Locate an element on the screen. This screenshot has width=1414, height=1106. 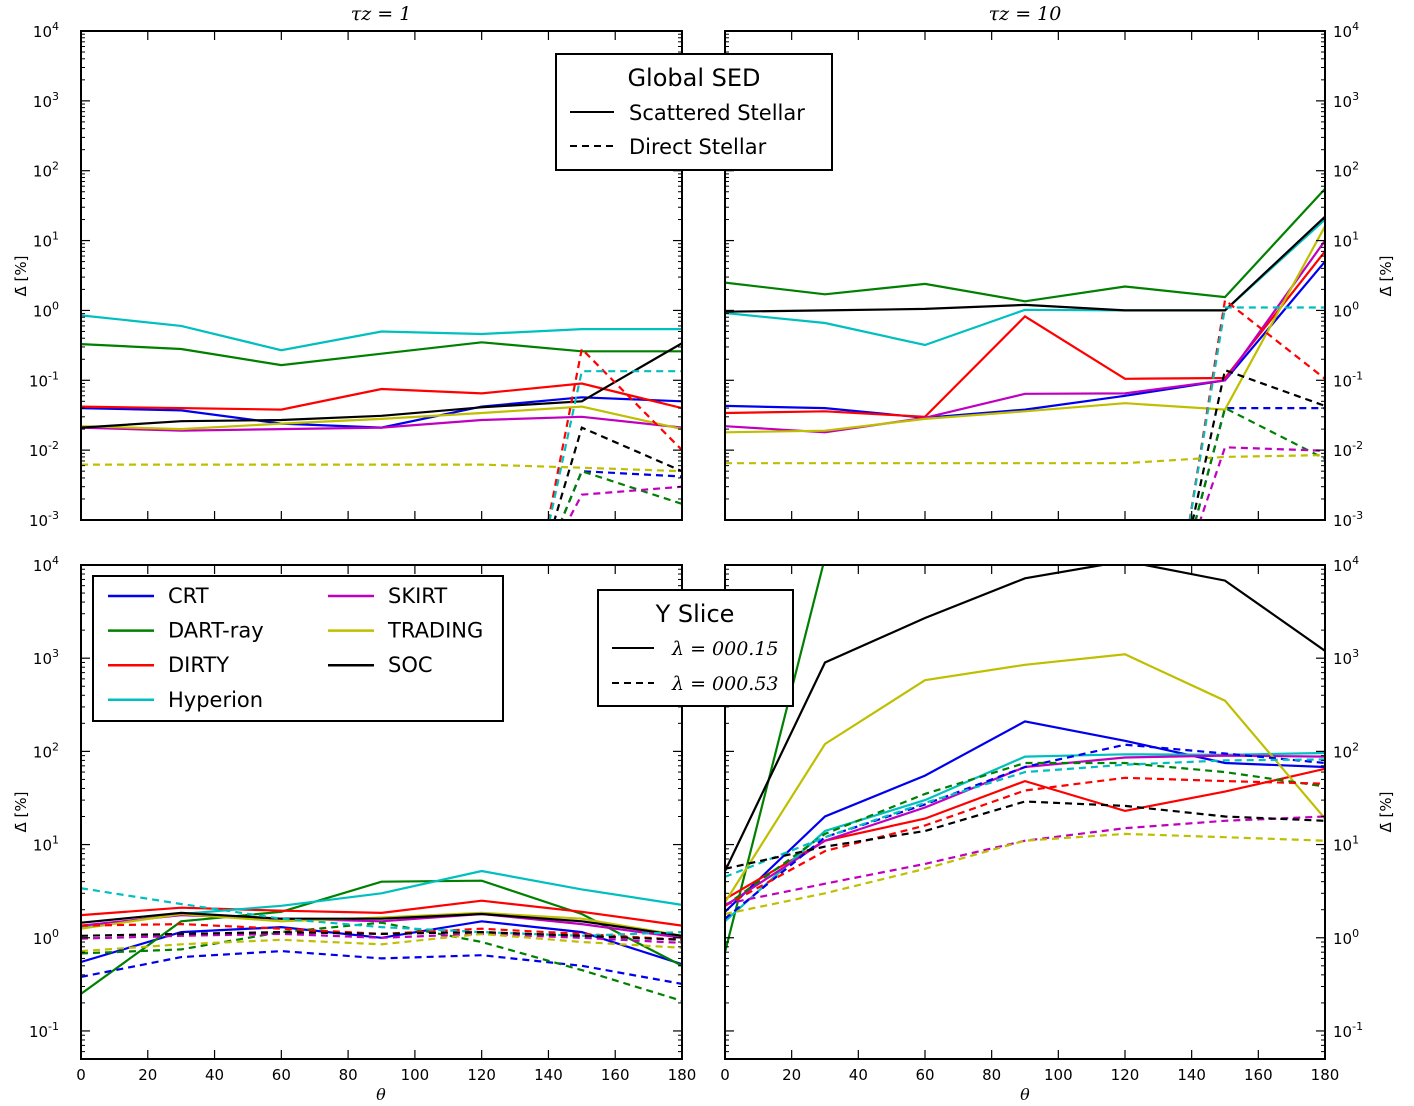
legend-y-slice: Y Slice λ = 000.15 λ = 000.53 is located at coordinates (695, 648).